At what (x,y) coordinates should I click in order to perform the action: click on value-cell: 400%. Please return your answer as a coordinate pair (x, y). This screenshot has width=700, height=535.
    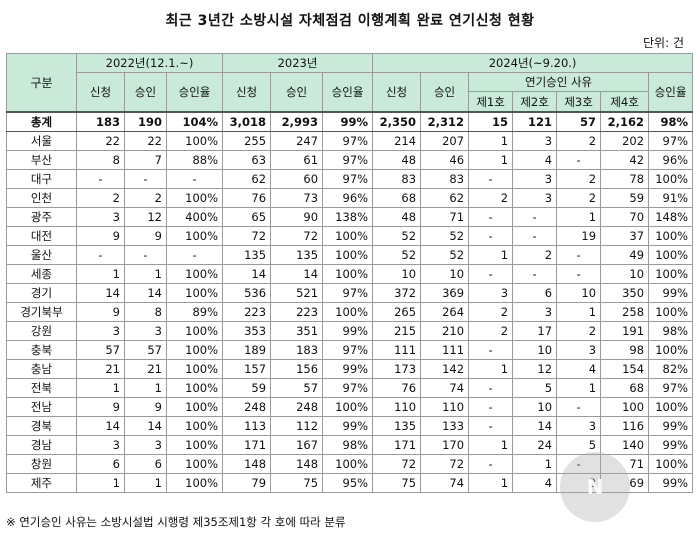
    Looking at the image, I should click on (194, 217).